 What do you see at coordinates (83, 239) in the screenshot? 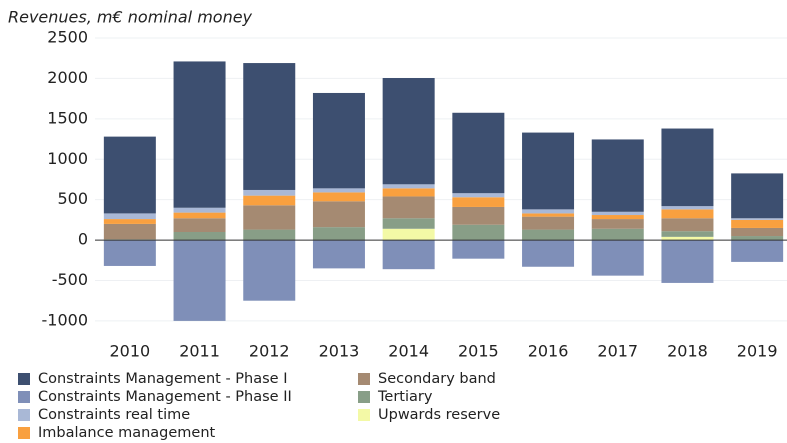
I see `y-tick-label: 0` at bounding box center [83, 239].